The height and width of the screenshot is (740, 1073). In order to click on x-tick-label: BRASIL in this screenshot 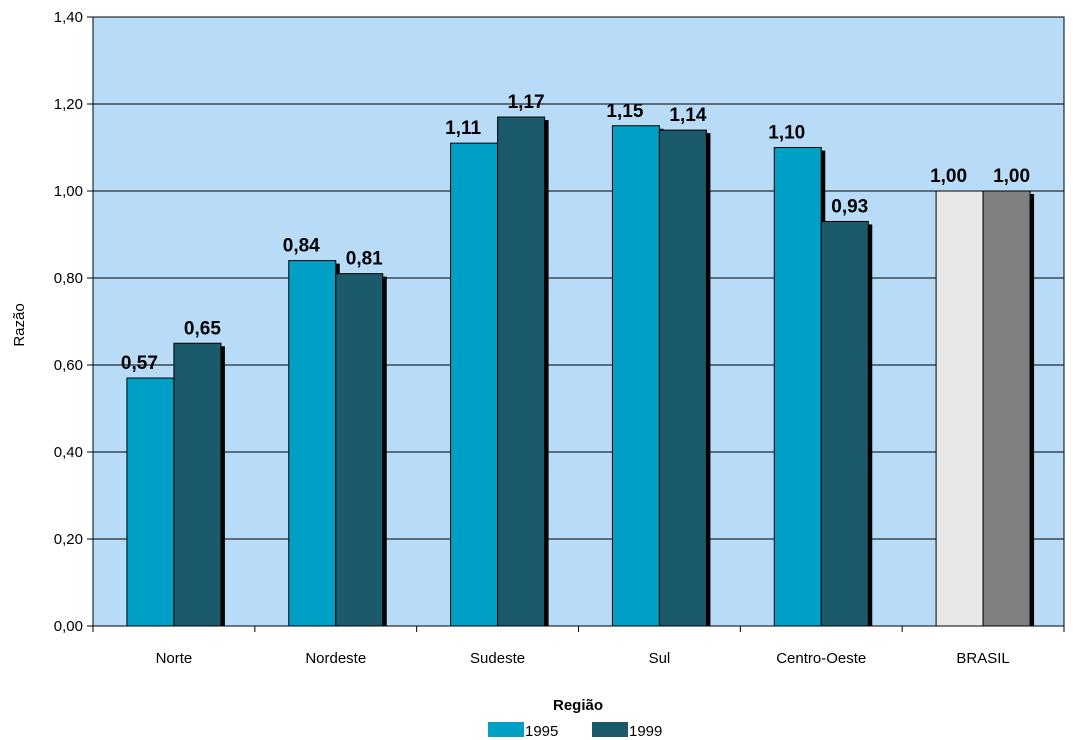, I will do `click(982, 658)`.